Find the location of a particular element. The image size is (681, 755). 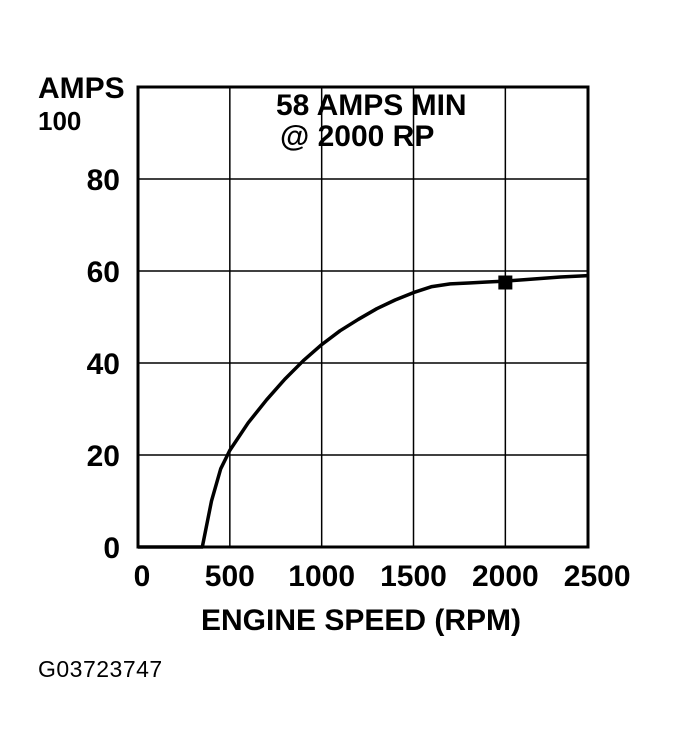

y-tick-label: 20 is located at coordinates (103, 456).